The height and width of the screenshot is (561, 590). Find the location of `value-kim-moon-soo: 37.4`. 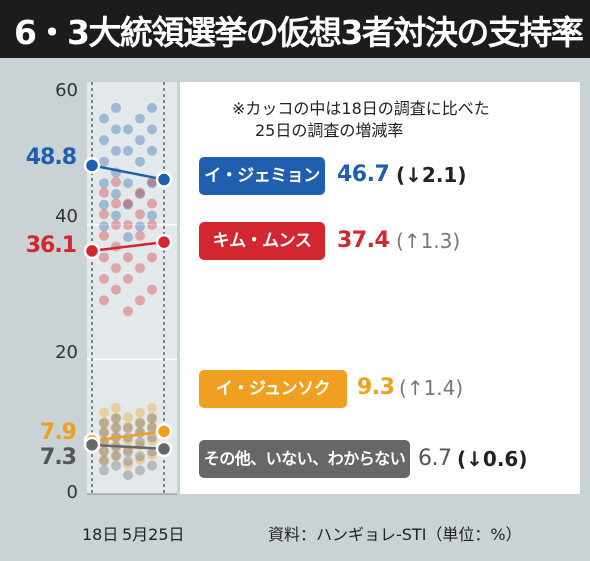

value-kim-moon-soo: 37.4 is located at coordinates (363, 240).